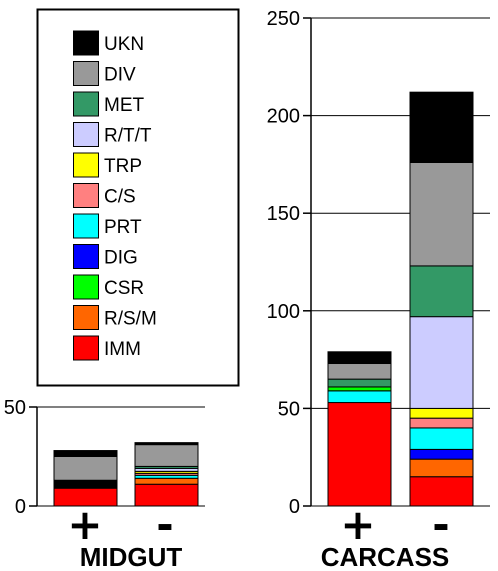 The width and height of the screenshot is (498, 571). Describe the element at coordinates (120, 197) in the screenshot. I see `legend-label-c-s: C/S` at that location.